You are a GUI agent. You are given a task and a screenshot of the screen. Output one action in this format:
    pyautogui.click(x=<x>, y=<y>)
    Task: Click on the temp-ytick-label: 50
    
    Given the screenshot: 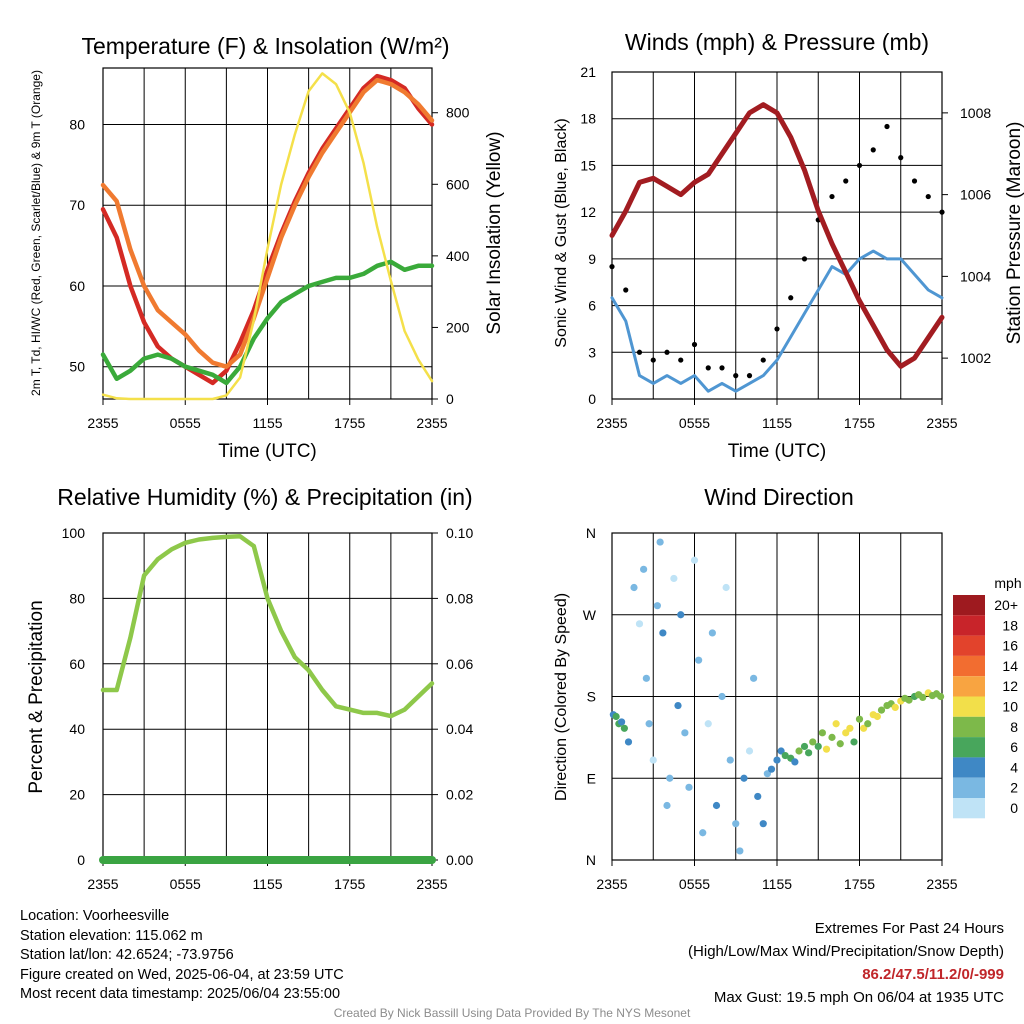 What is the action you would take?
    pyautogui.click(x=77, y=367)
    